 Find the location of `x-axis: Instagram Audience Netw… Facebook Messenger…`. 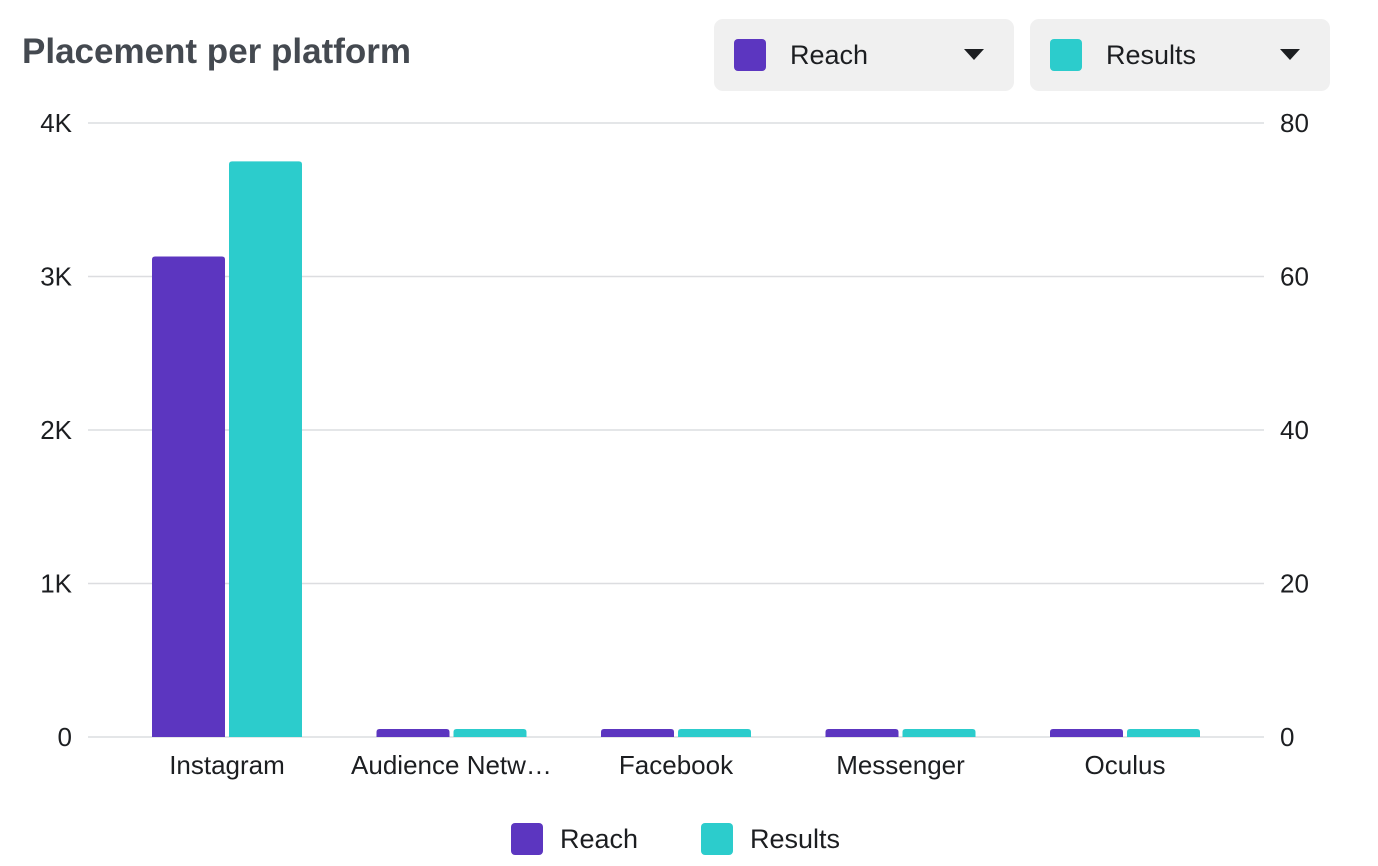

x-axis: Instagram Audience Netw… Facebook Messenger… is located at coordinates (667, 765).